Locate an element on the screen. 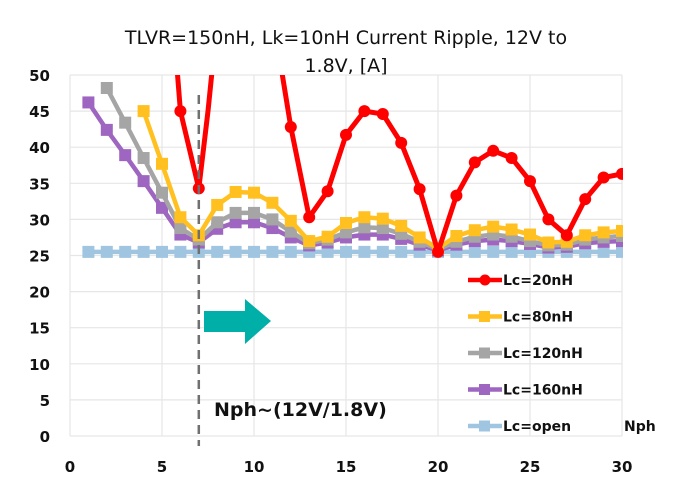 This screenshot has height=484, width=677. legend-item: Lc=20nH is located at coordinates (520, 281).